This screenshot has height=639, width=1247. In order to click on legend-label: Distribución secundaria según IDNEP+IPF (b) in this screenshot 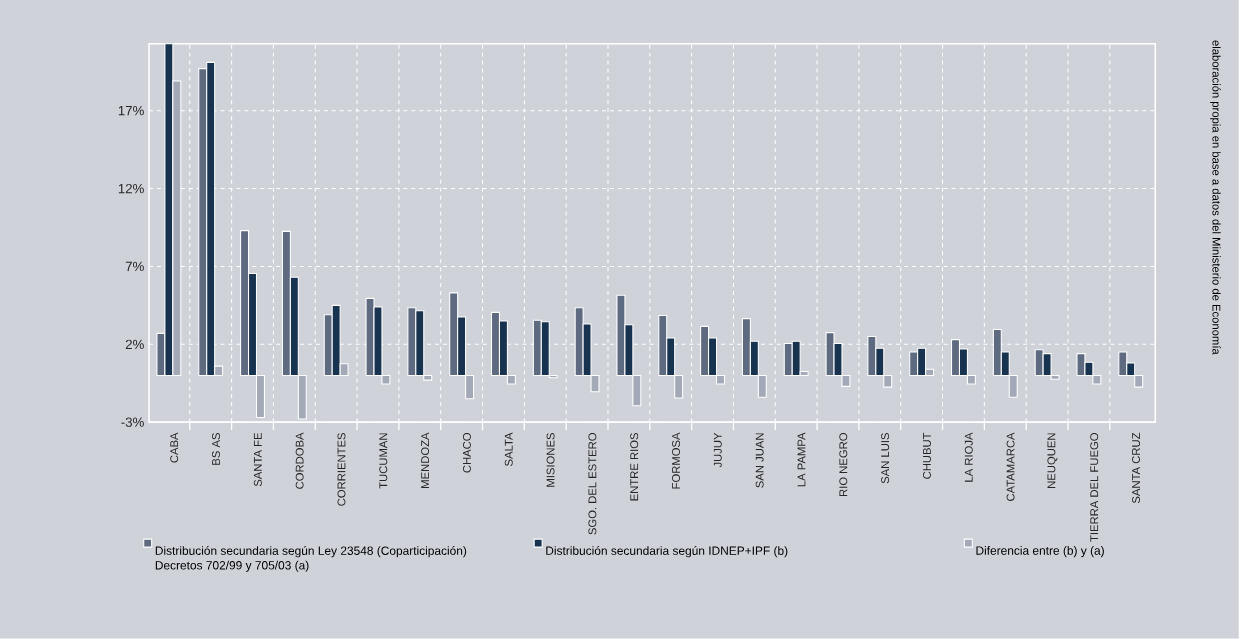, I will do `click(667, 552)`.